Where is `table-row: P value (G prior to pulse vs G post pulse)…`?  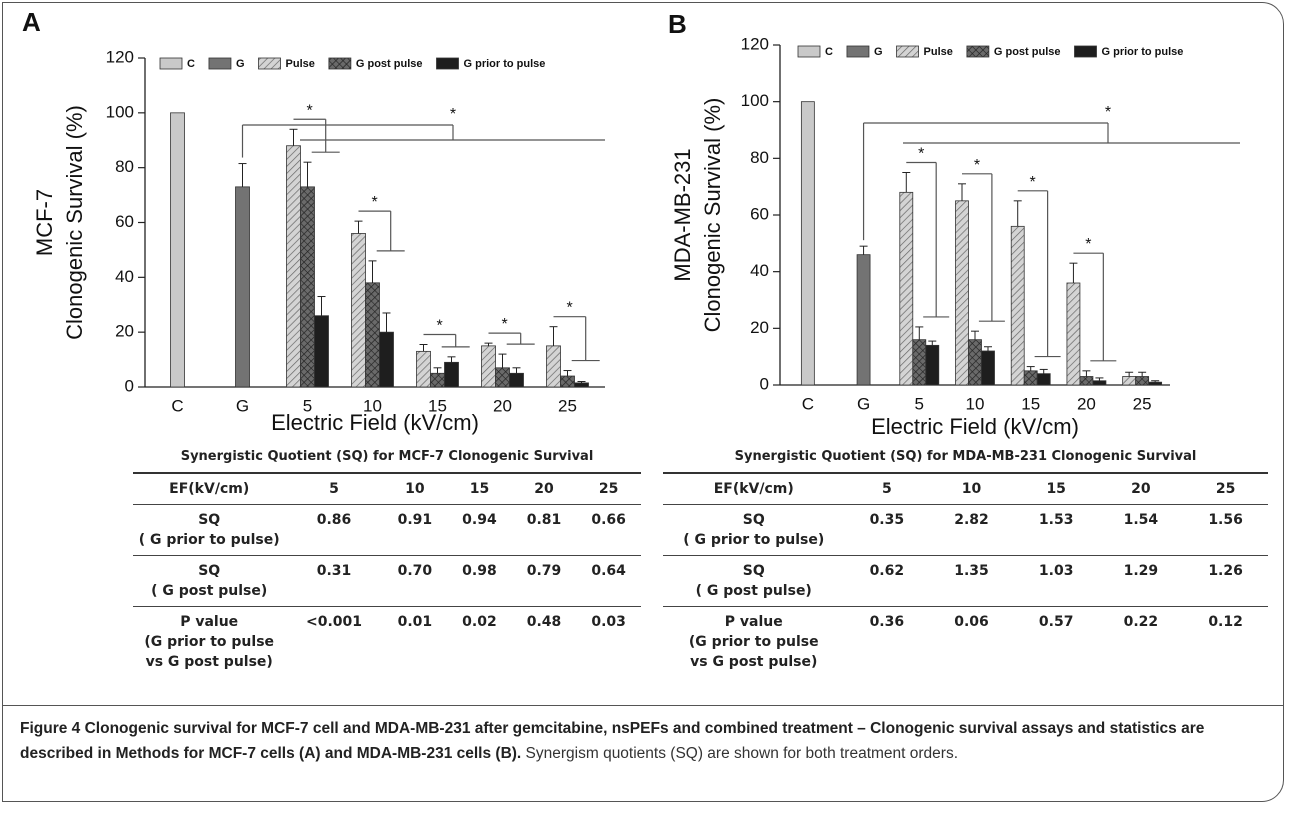 table-row: P value (G prior to pulse vs G post pulse)… is located at coordinates (965, 642).